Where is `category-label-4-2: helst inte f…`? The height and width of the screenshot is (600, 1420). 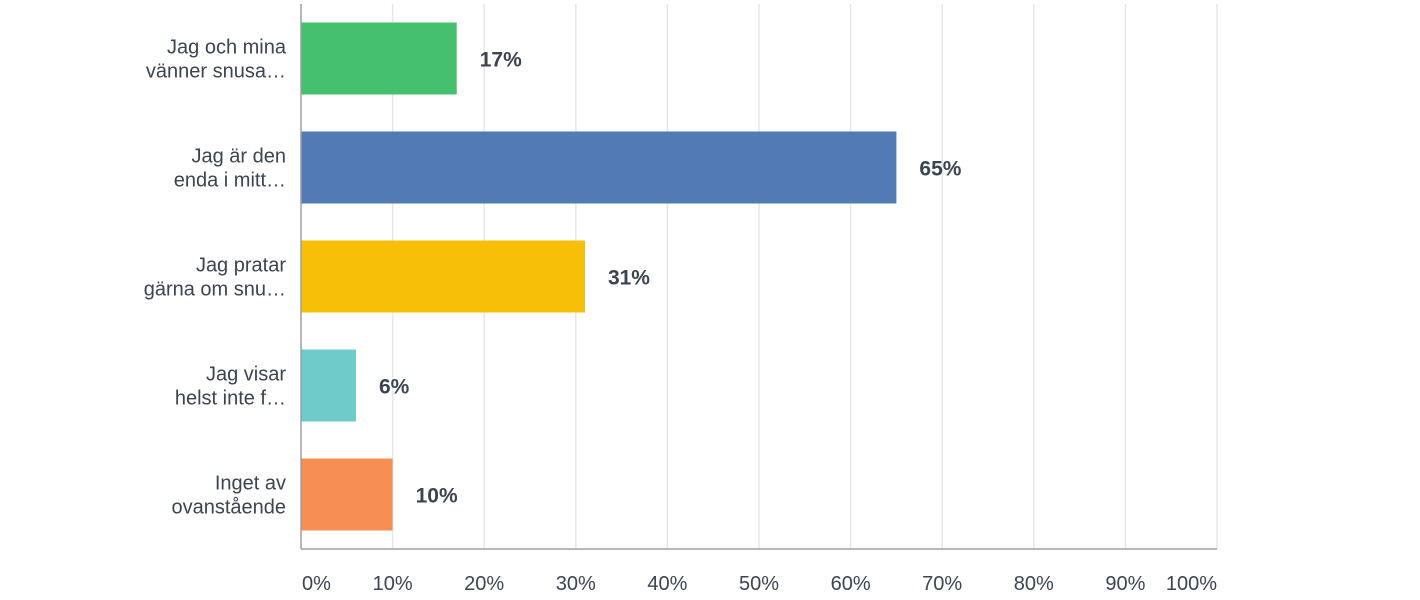 category-label-4-2: helst inte f… is located at coordinates (230, 399).